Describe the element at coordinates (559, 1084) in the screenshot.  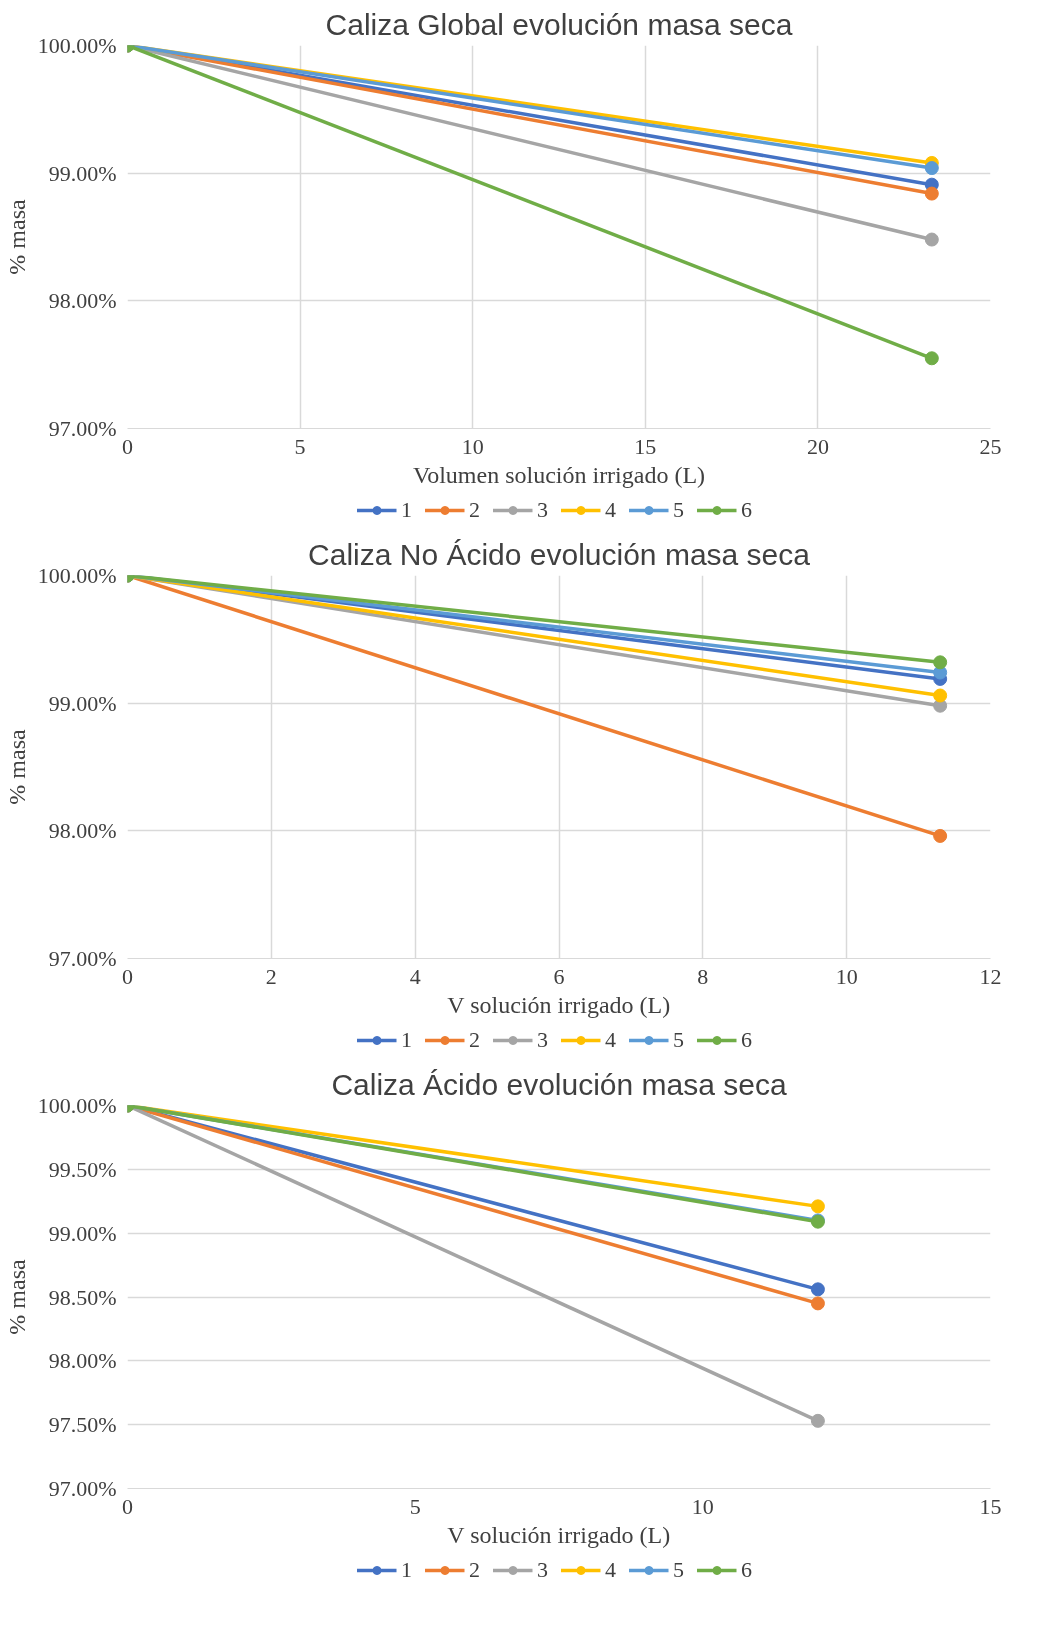
I see `chart-title: Caliza Ácido evolución masa seca` at that location.